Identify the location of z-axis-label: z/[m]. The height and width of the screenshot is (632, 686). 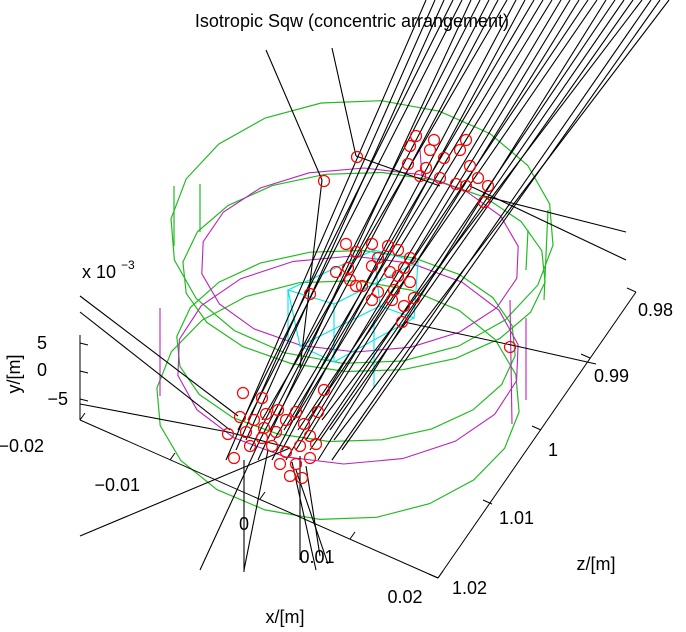
(596, 564).